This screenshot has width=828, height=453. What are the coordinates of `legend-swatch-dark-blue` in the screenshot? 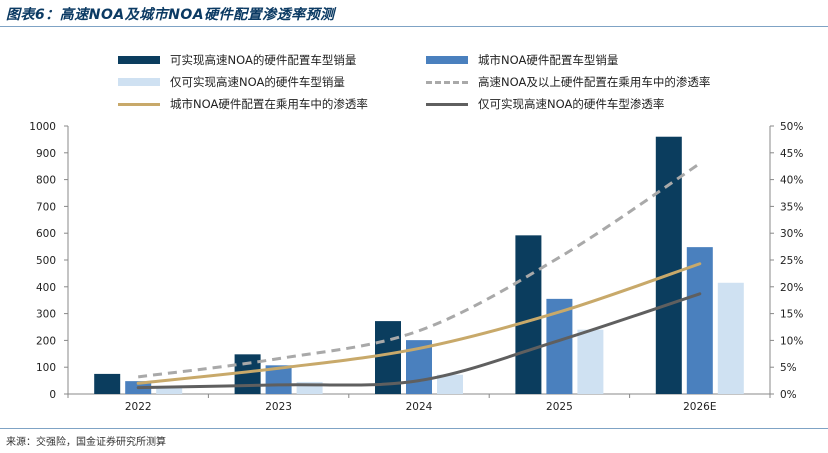 It's located at (139, 60).